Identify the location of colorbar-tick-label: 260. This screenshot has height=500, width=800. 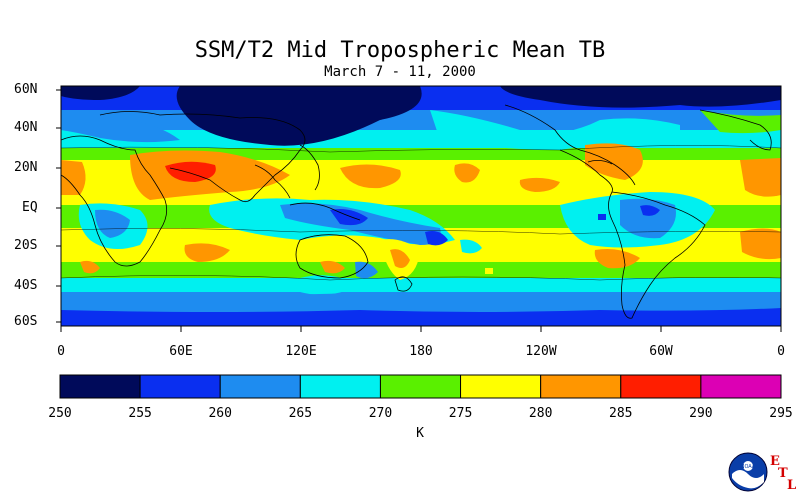
(220, 413).